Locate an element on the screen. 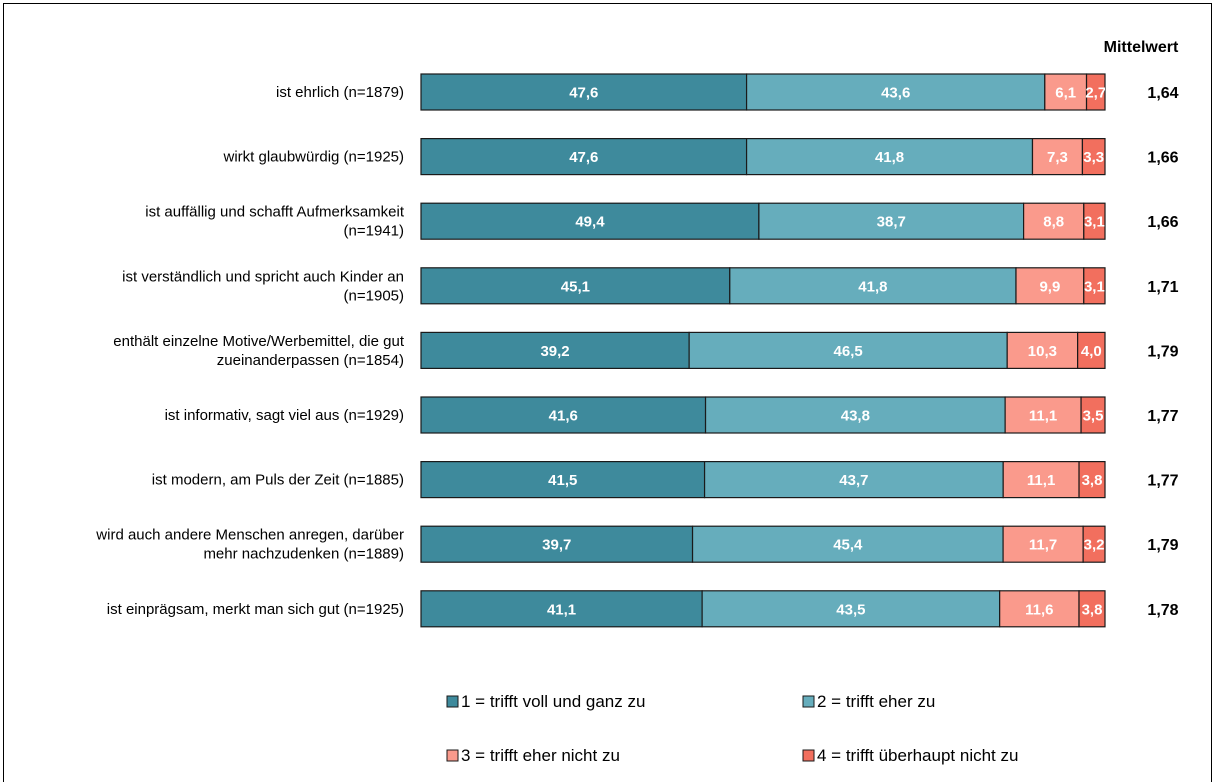 The image size is (1217, 782). data-label: 43,7 is located at coordinates (853, 480).